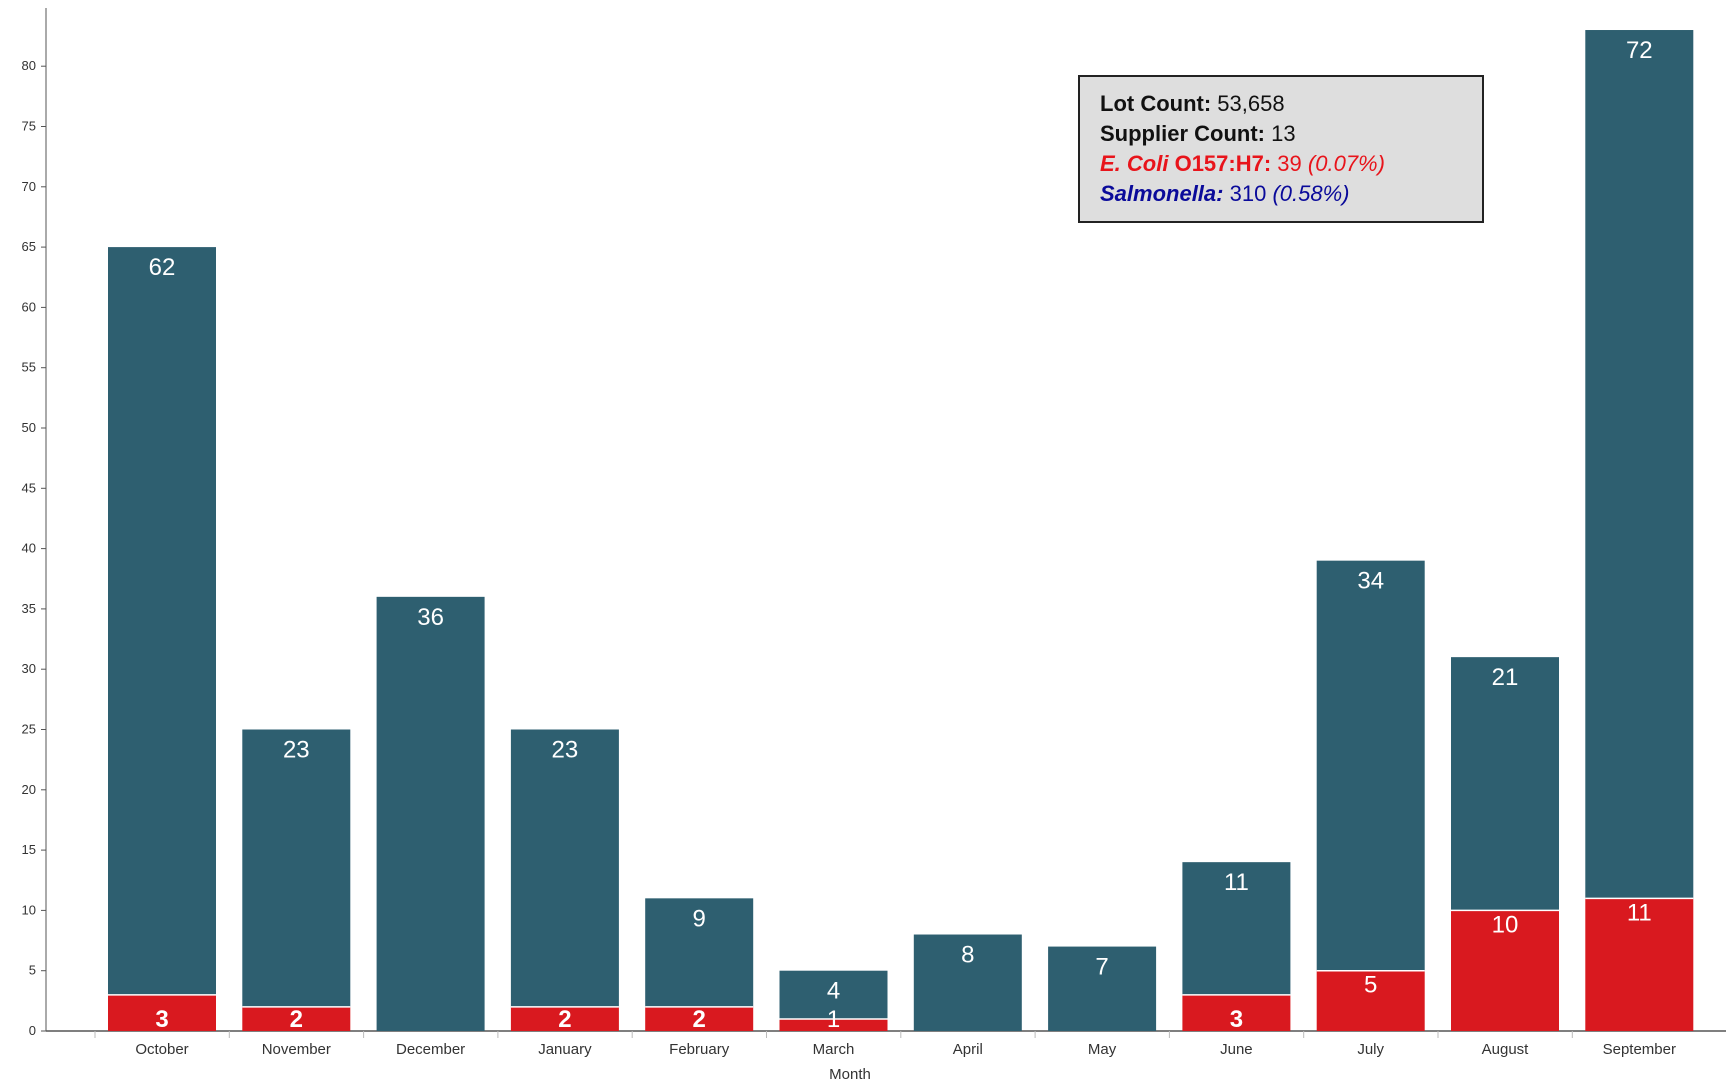  What do you see at coordinates (162, 267) in the screenshot?
I see `bar-value-label: 62` at bounding box center [162, 267].